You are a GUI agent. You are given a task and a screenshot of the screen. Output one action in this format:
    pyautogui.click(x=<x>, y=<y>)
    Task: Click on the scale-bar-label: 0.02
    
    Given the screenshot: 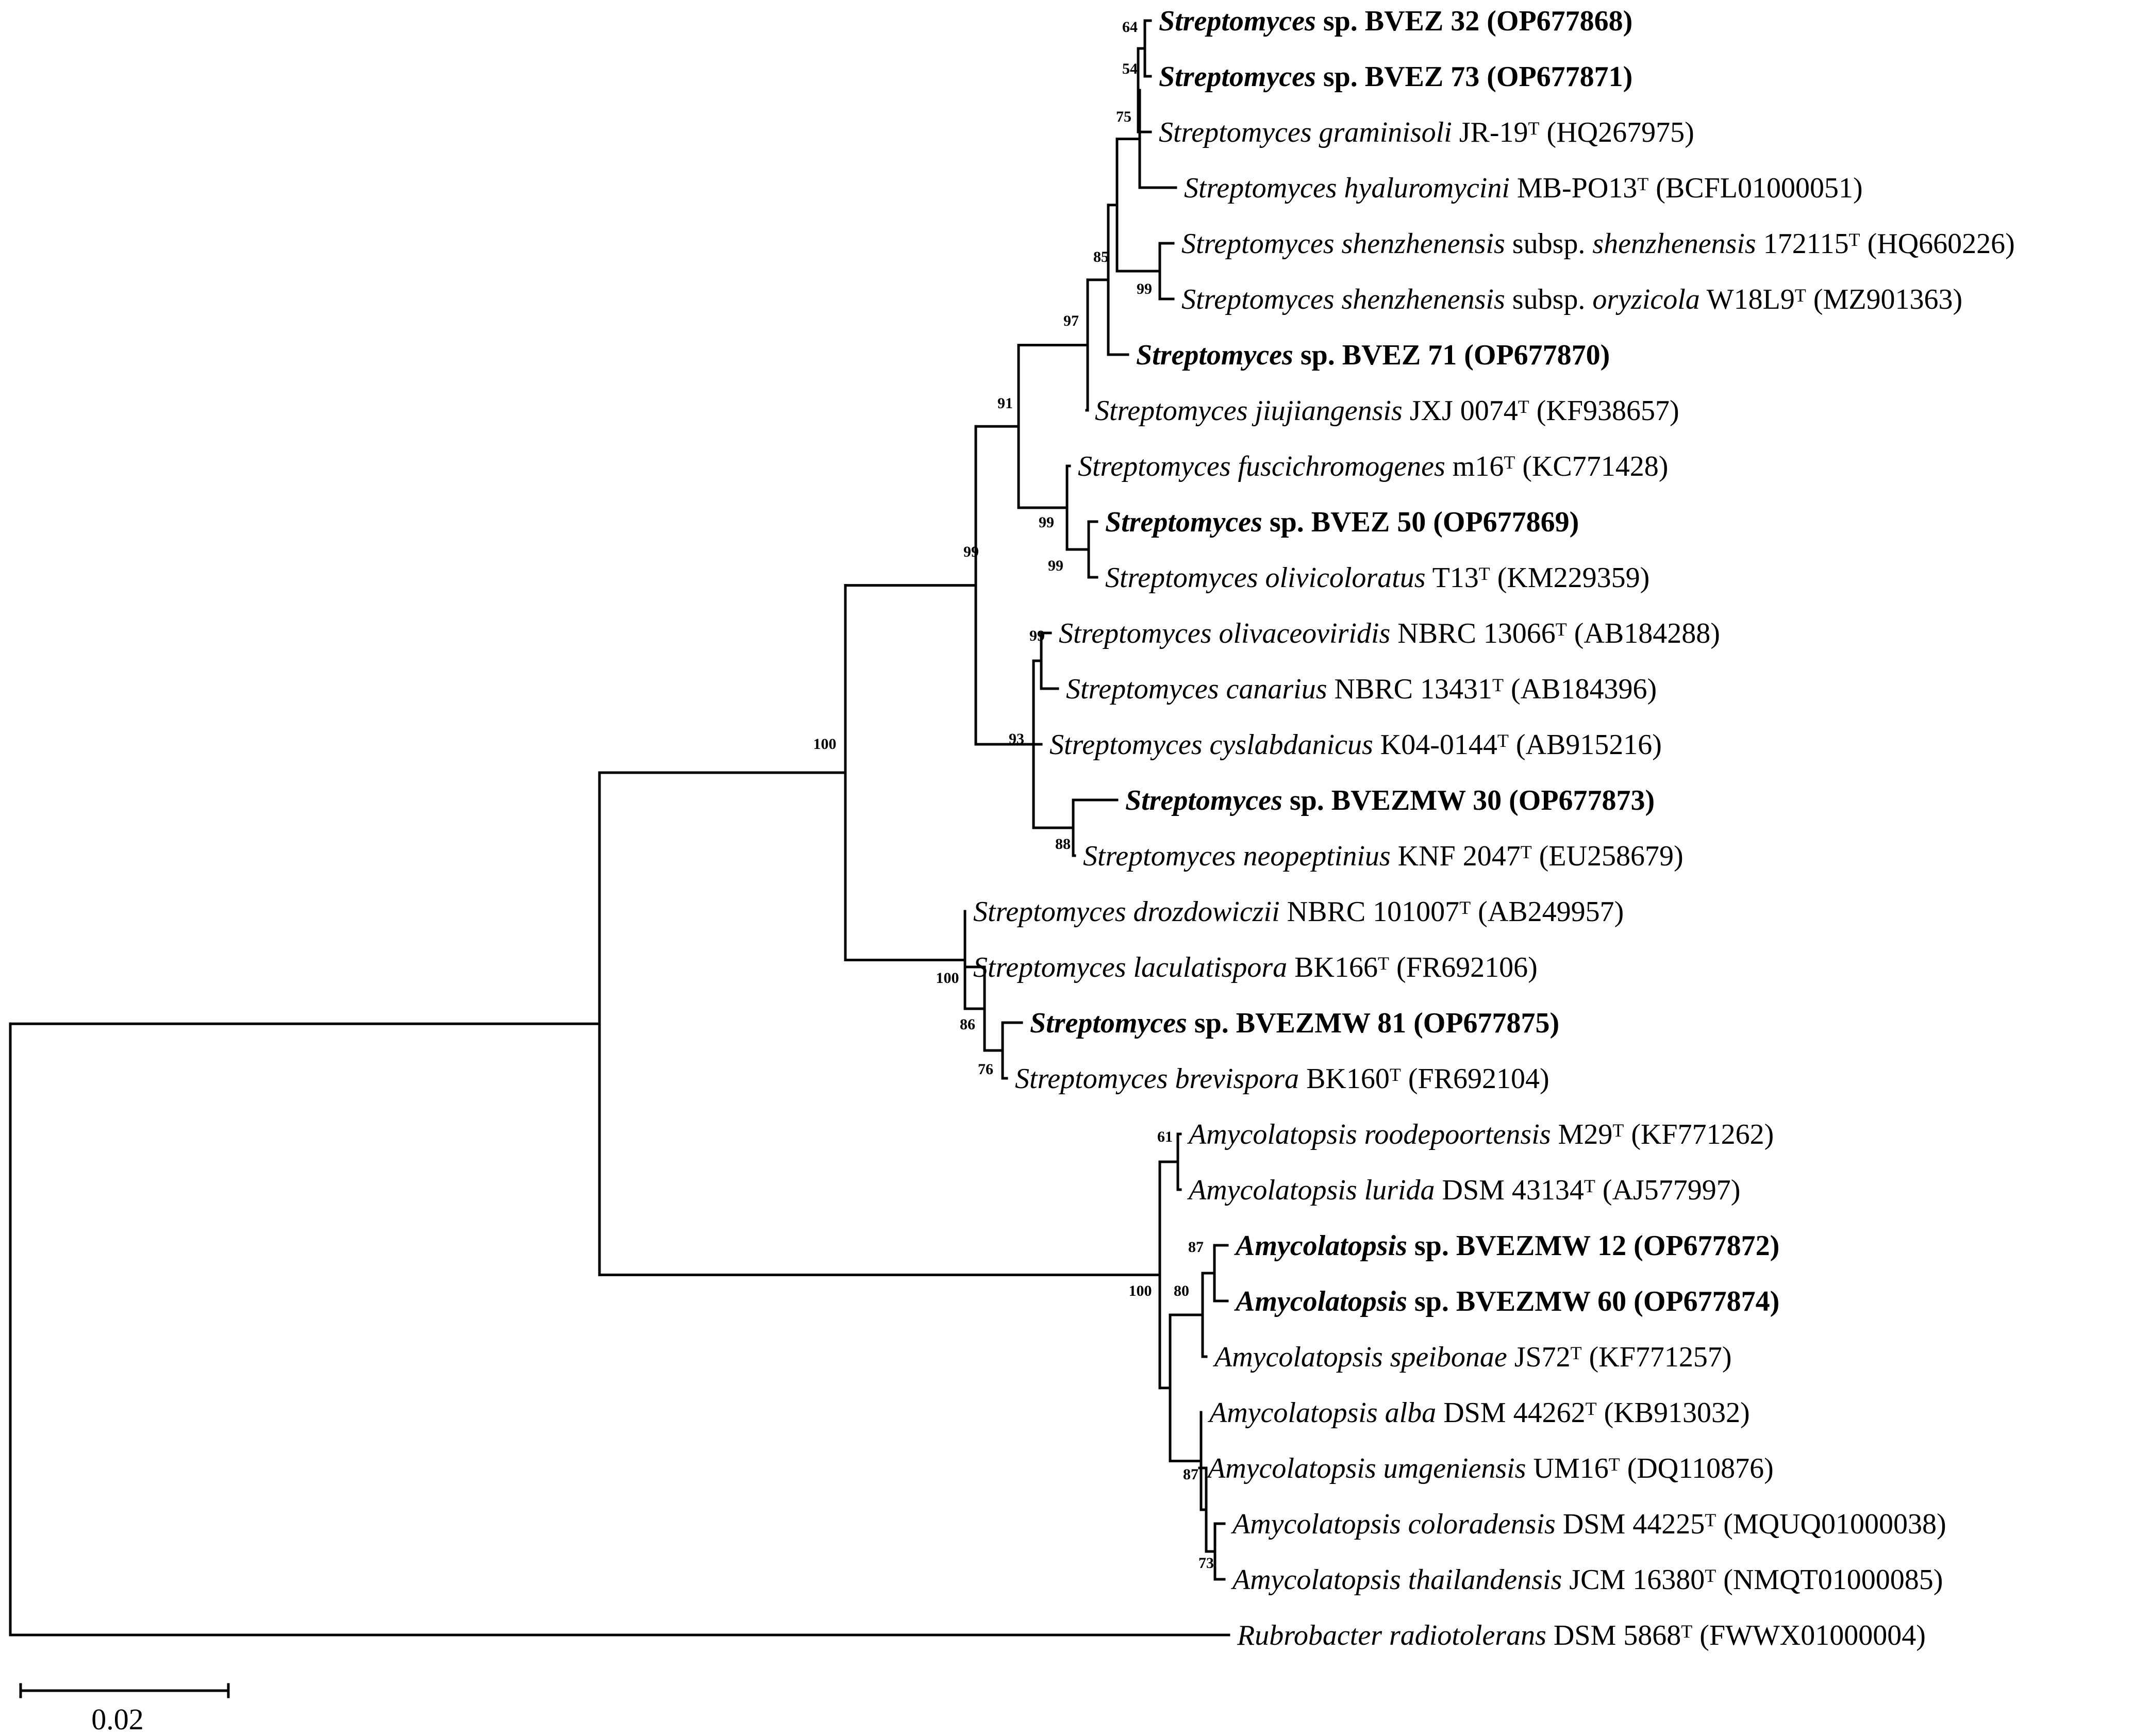 What is the action you would take?
    pyautogui.click(x=117, y=1719)
    